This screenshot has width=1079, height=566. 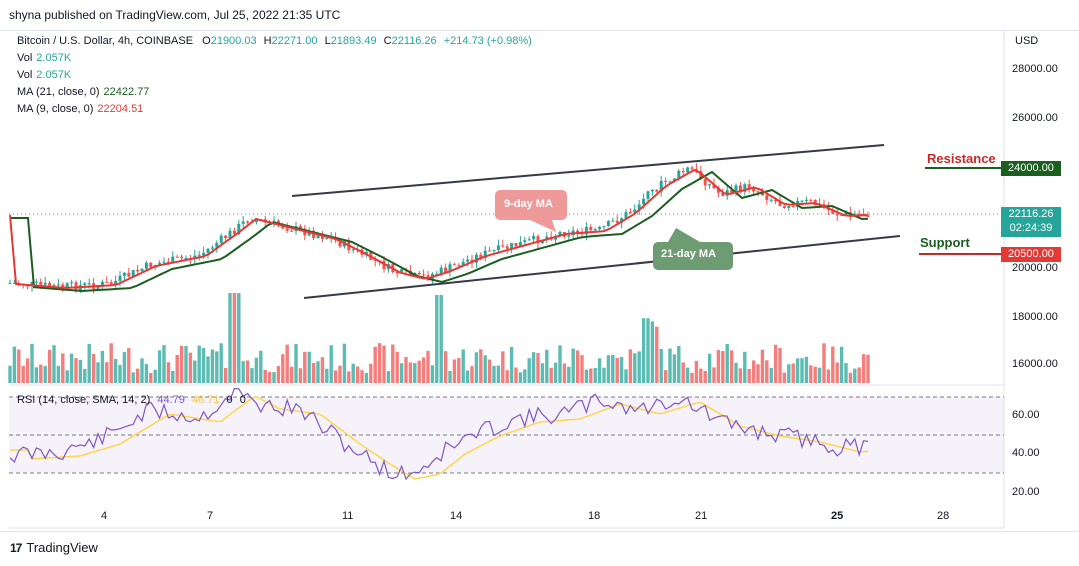 I want to click on currency-label: USD, so click(x=1027, y=41).